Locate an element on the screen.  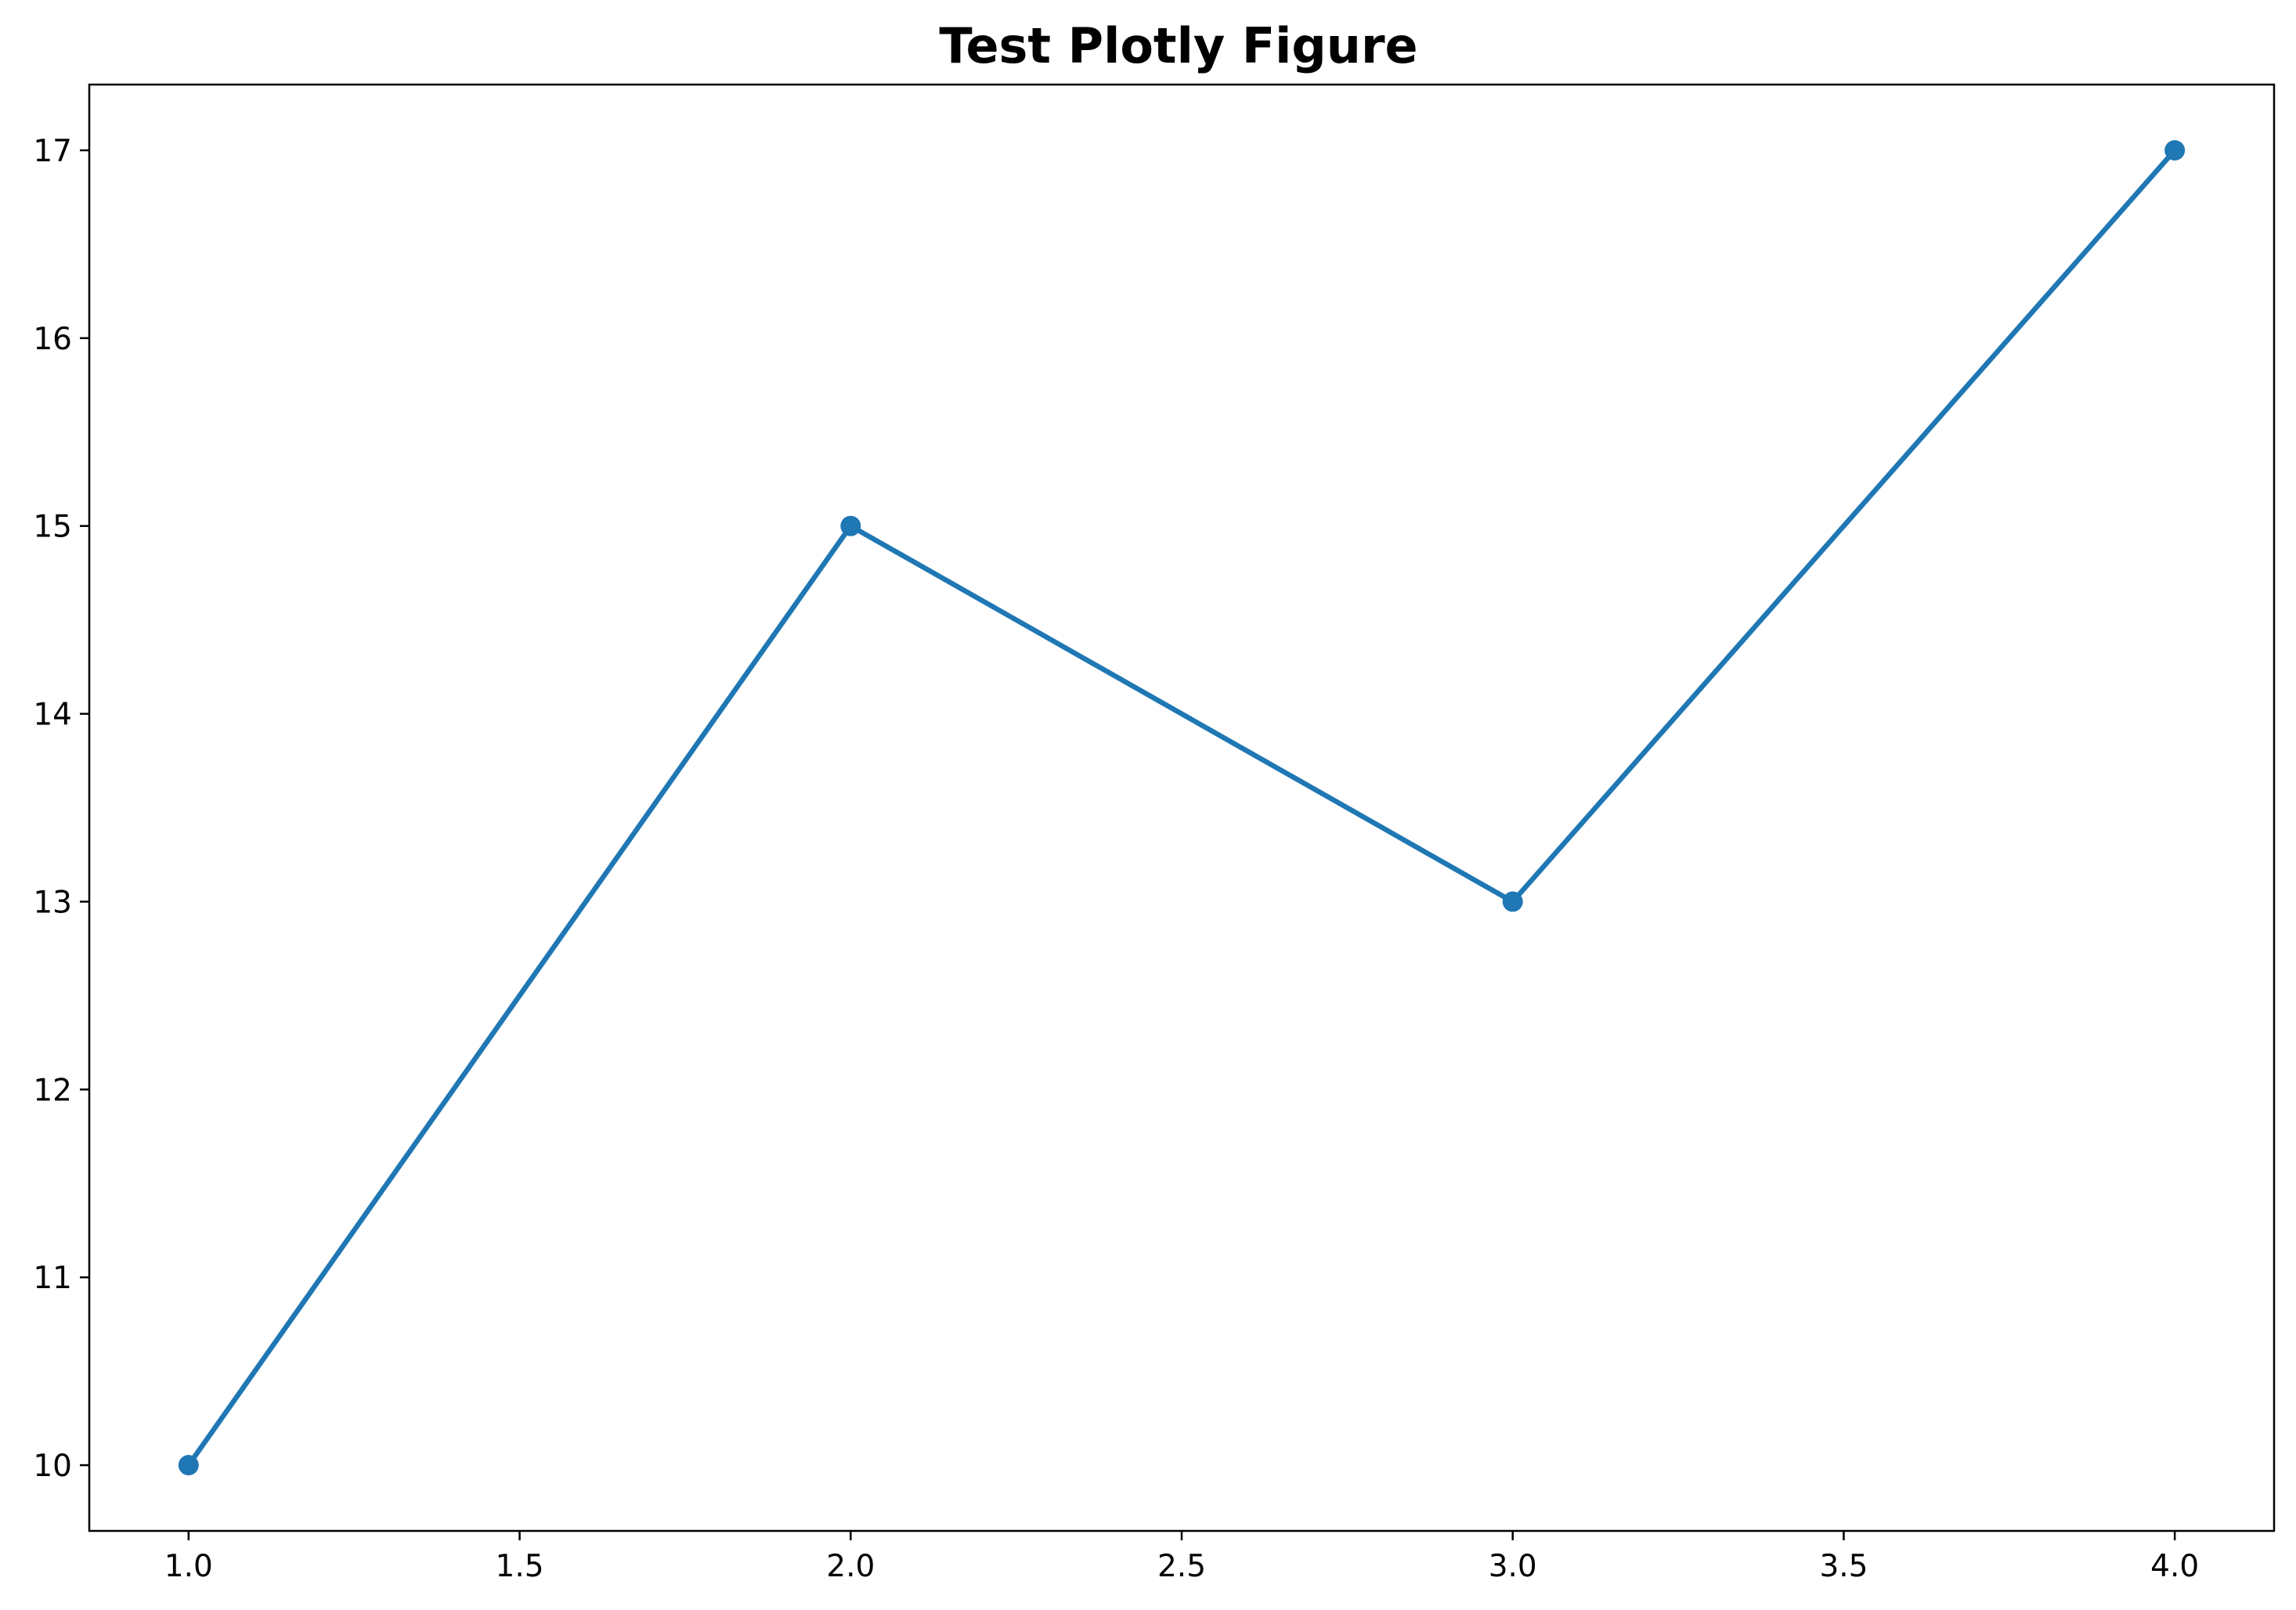
y-tick-label: 13 is located at coordinates (52, 902).